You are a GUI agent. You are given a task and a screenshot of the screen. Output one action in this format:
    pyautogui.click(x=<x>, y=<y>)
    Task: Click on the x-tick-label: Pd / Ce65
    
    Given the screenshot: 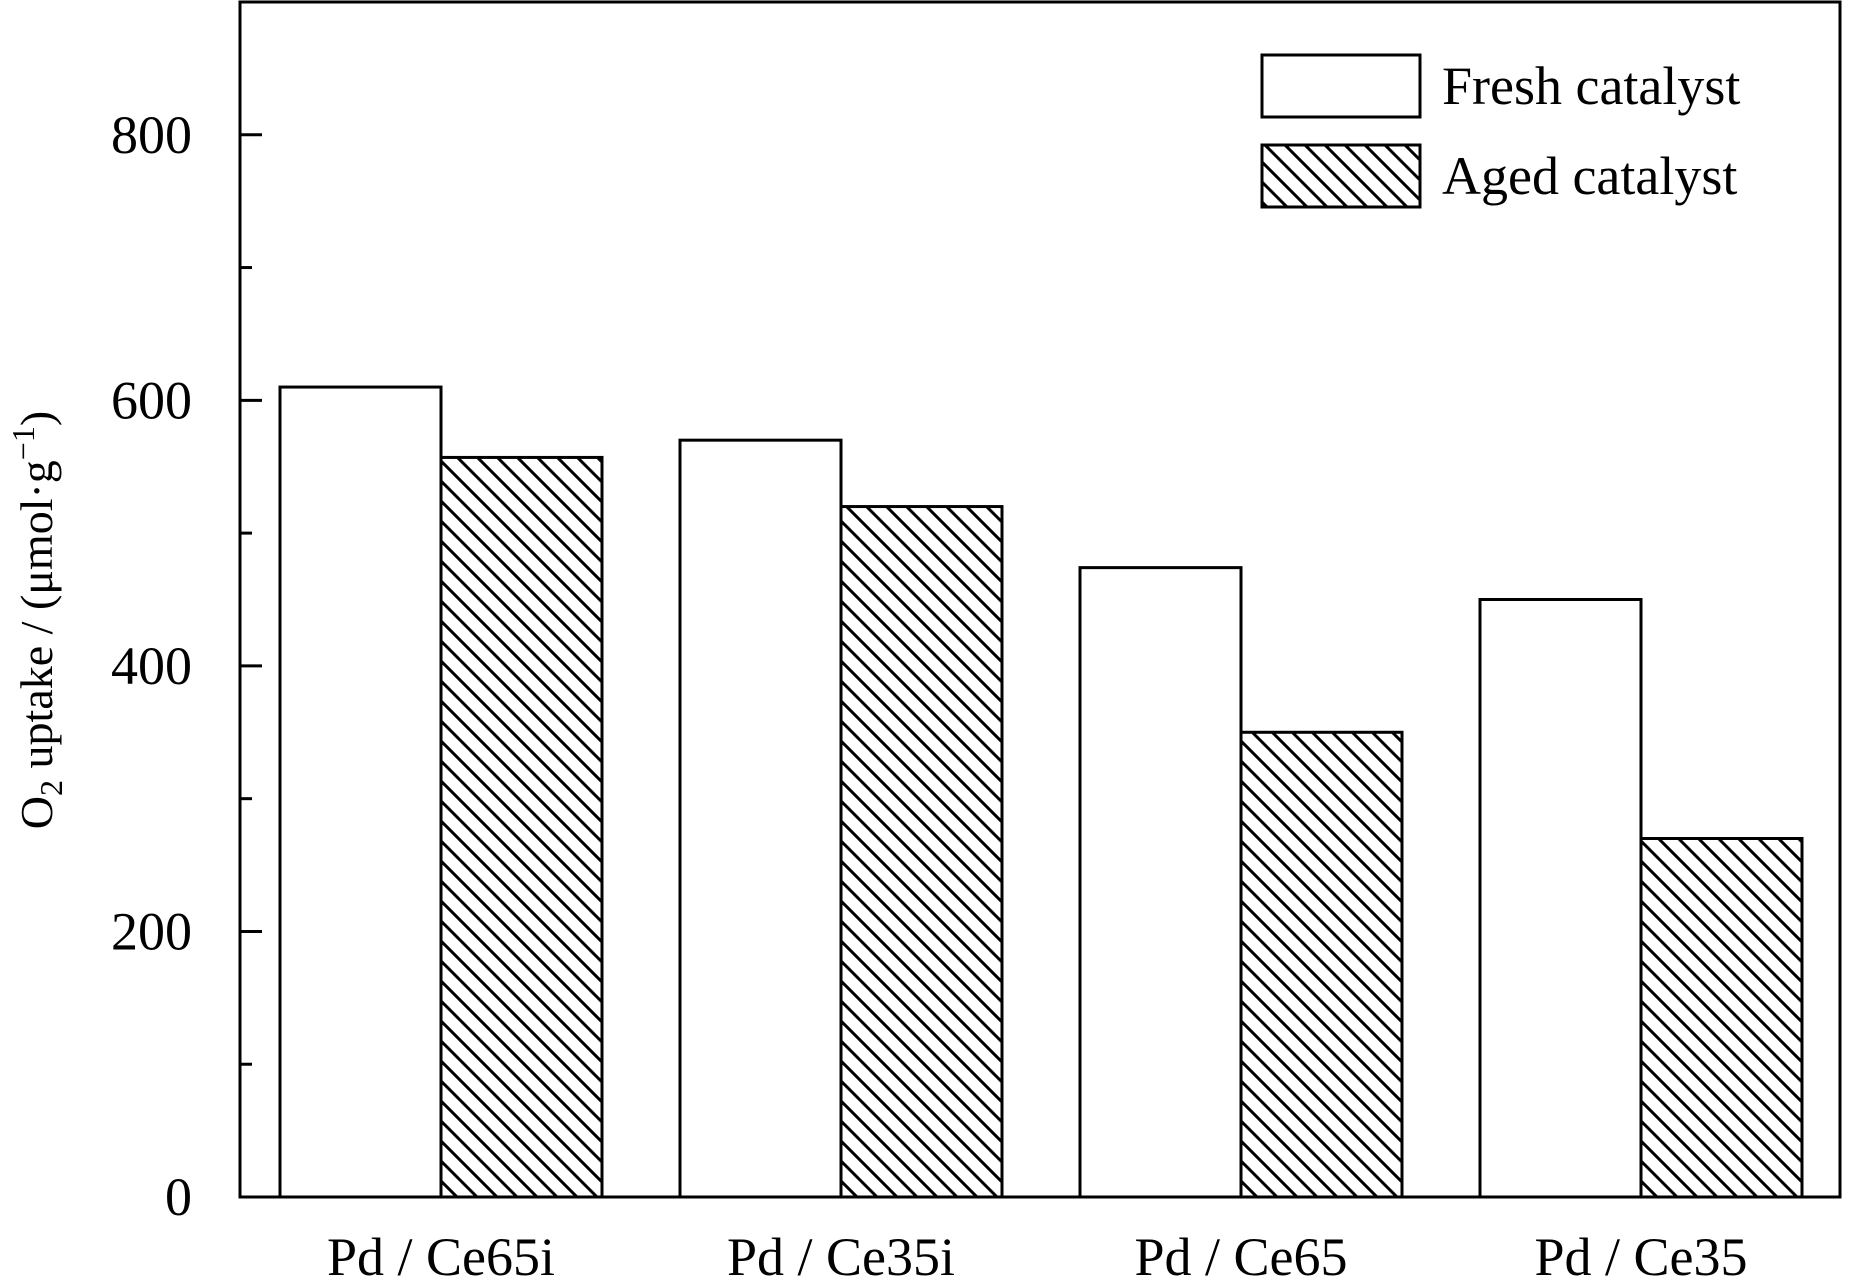 What is the action you would take?
    pyautogui.click(x=1240, y=1254)
    